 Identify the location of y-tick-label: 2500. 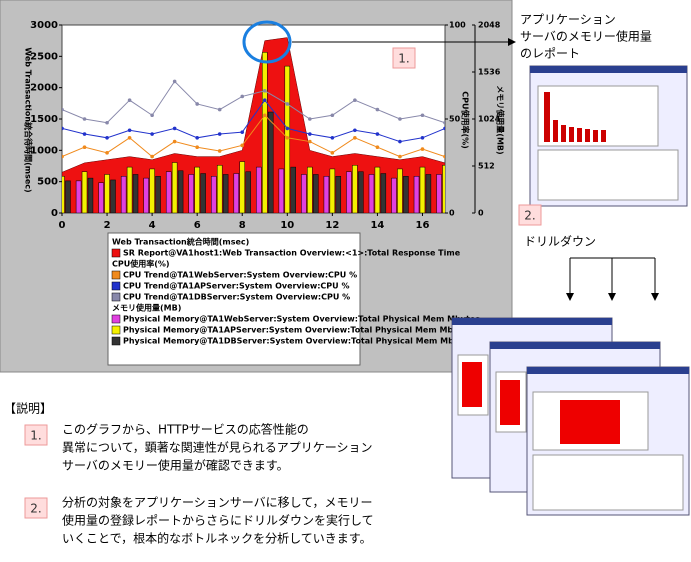
(44, 56).